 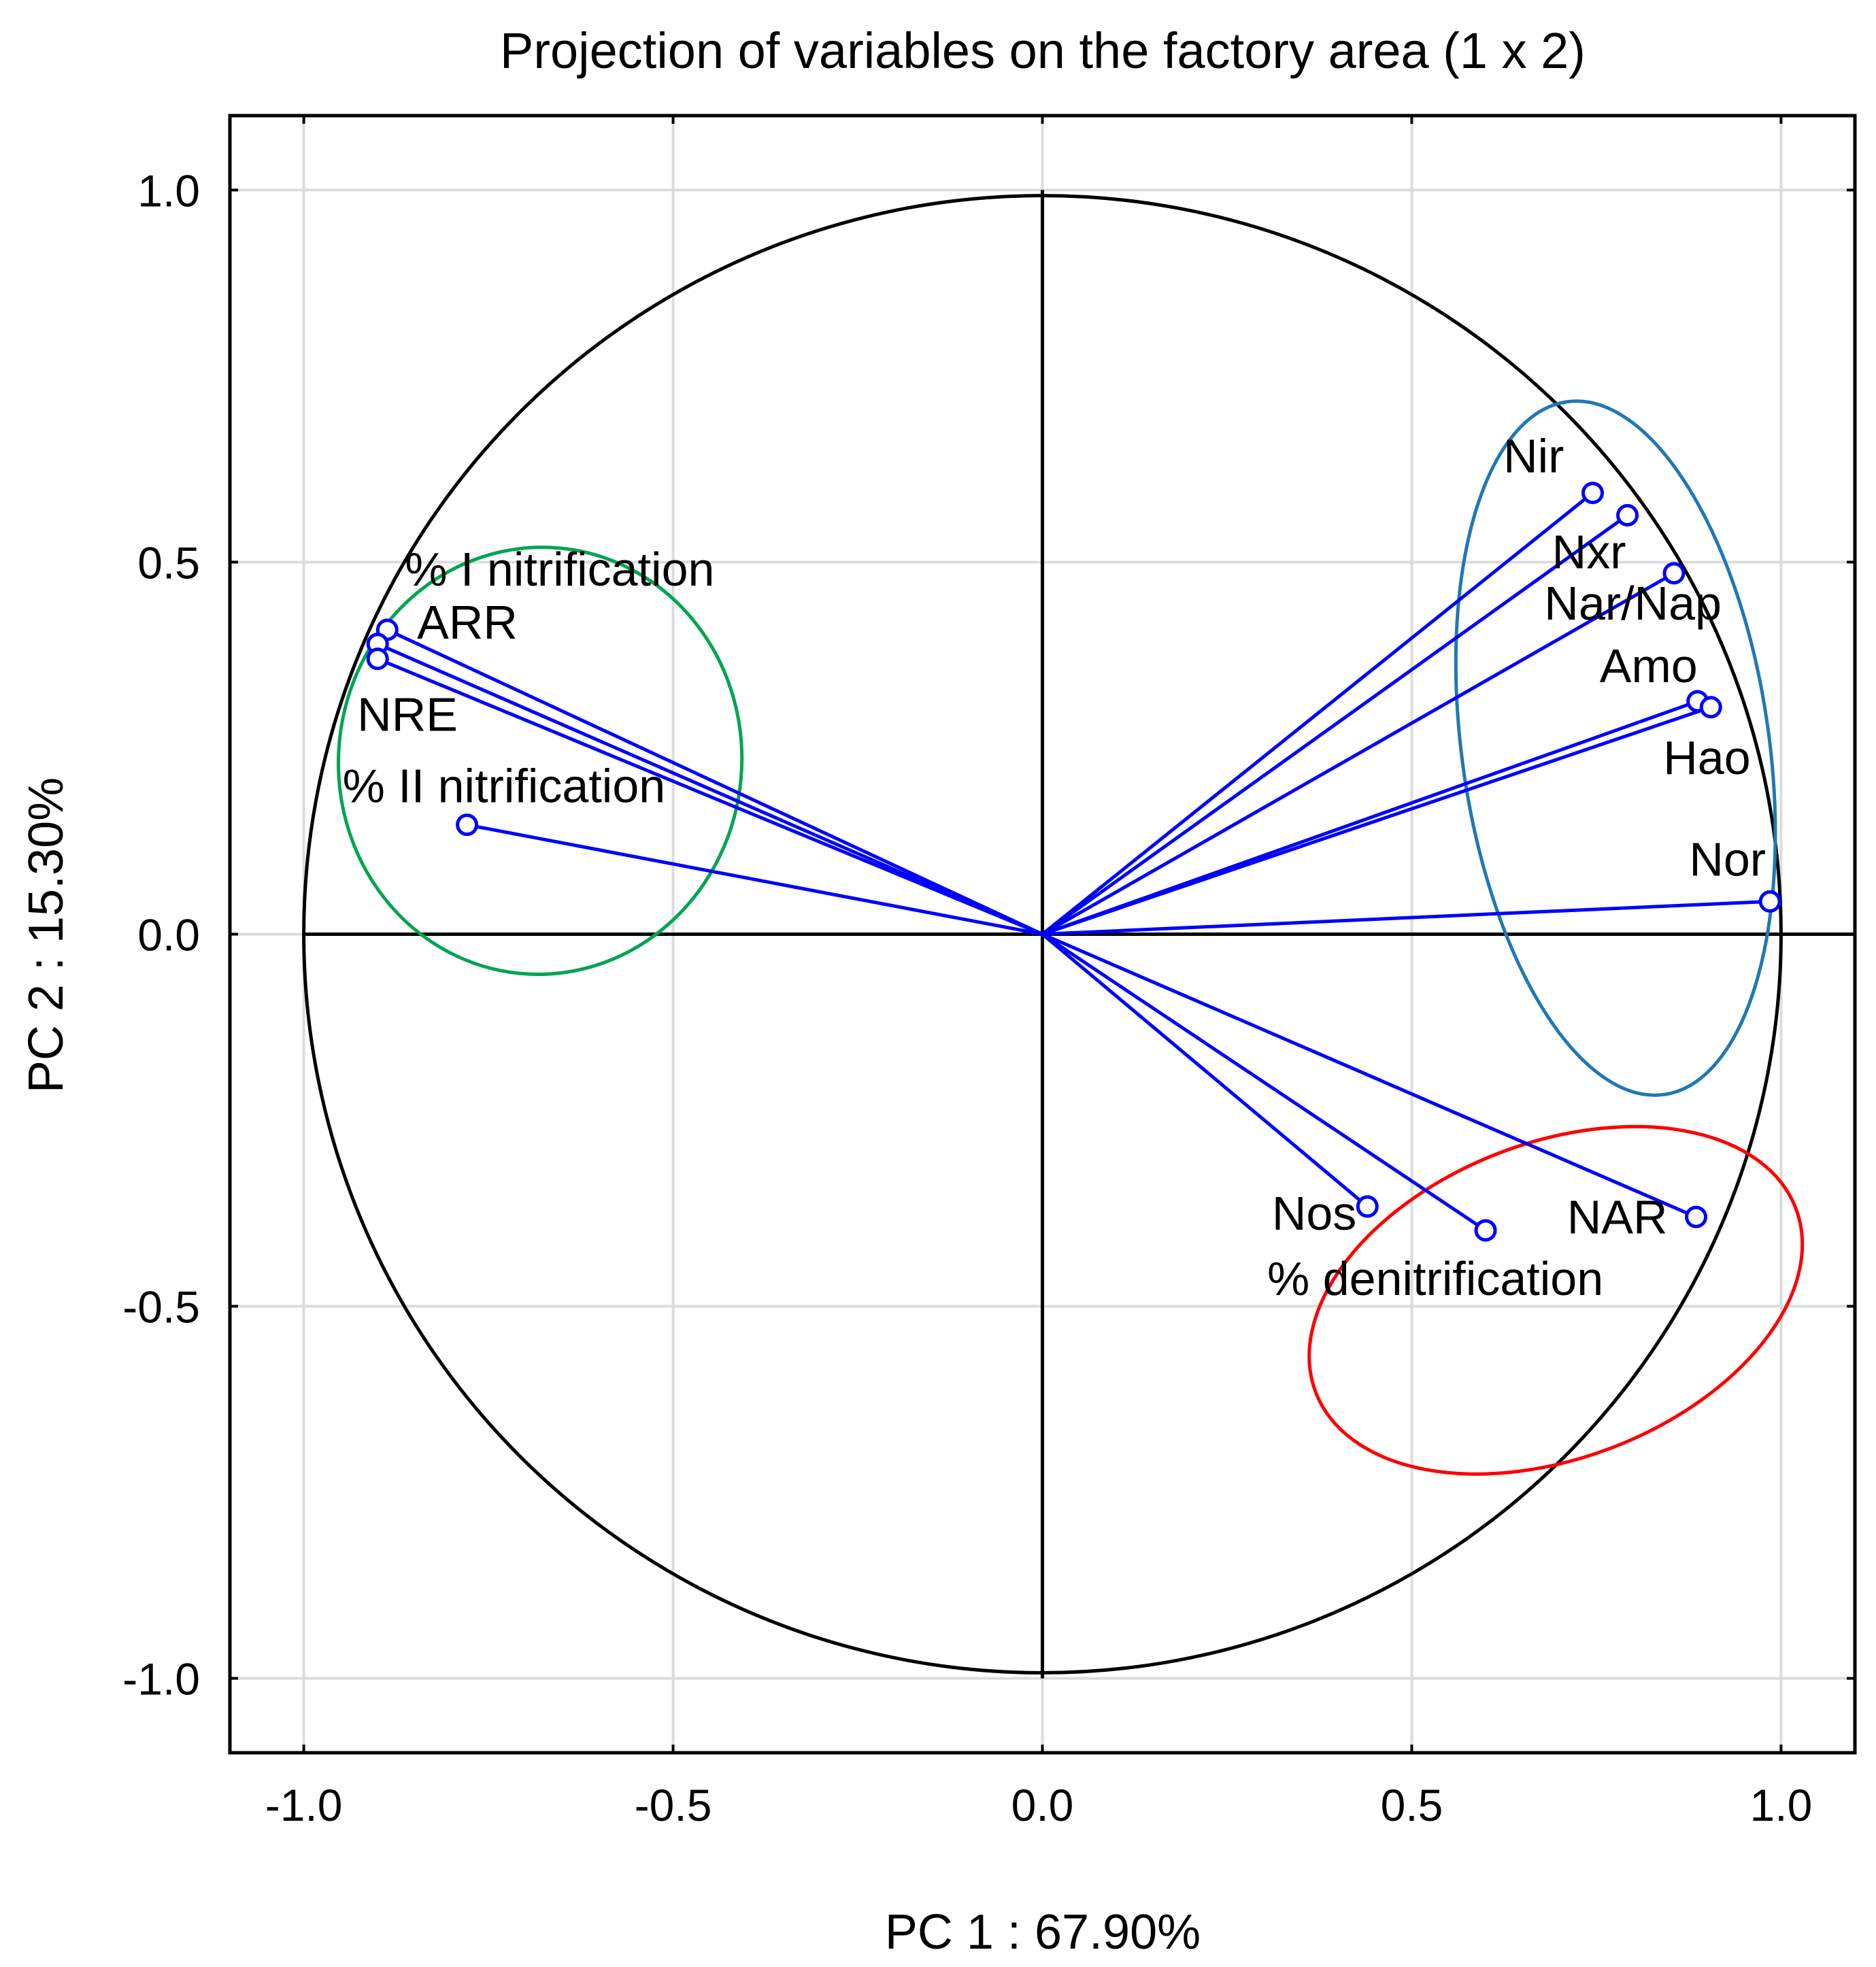 What do you see at coordinates (304, 1805) in the screenshot?
I see `x-tick-label-0: -1.0` at bounding box center [304, 1805].